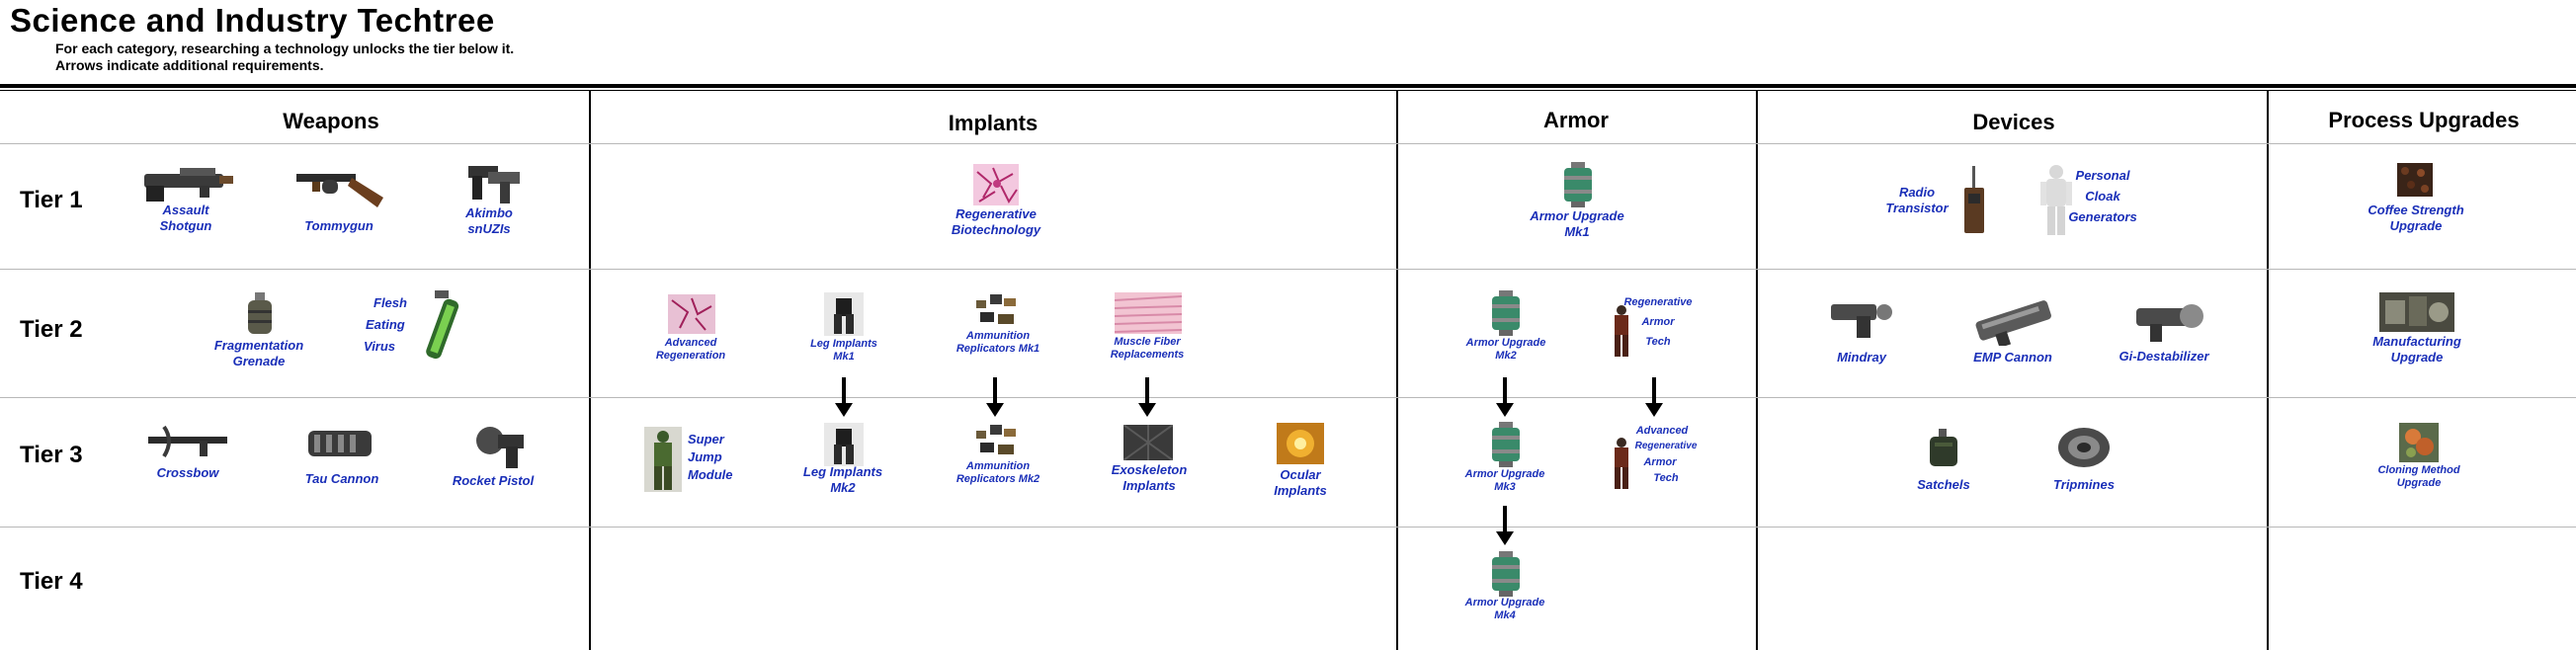 This screenshot has width=2576, height=650. Describe the element at coordinates (844, 444) in the screenshot. I see `leg-implants-mk2-icon` at that location.